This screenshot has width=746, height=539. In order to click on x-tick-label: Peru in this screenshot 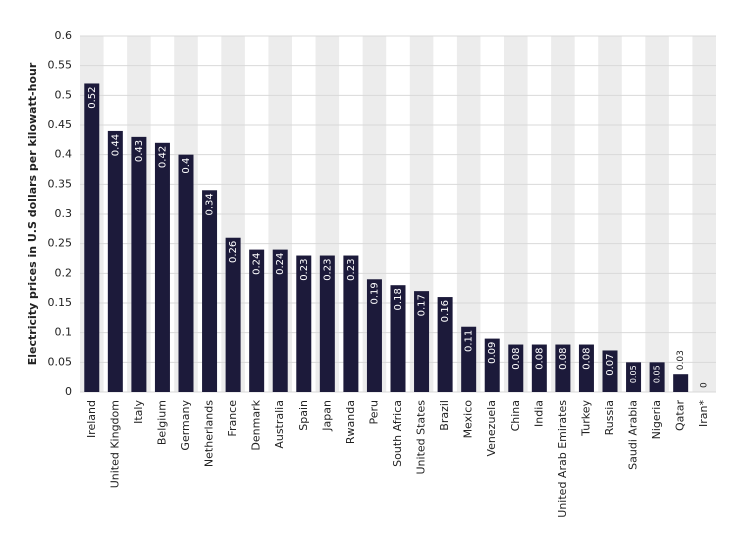, I will do `click(373, 412)`.